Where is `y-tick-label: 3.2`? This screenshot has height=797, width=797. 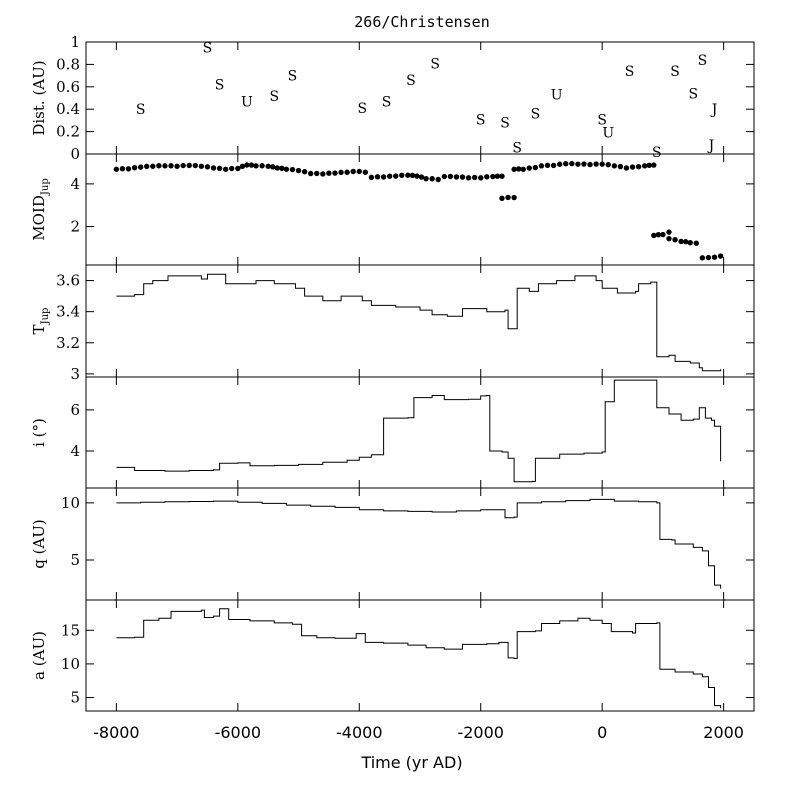 y-tick-label: 3.2 is located at coordinates (68, 343).